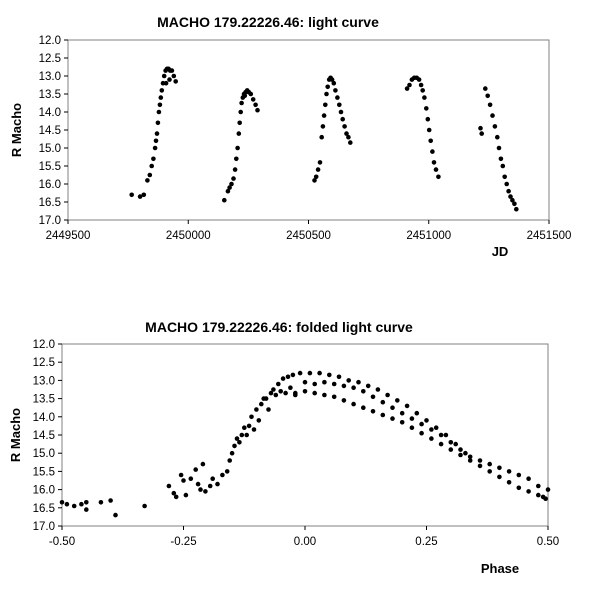 The height and width of the screenshot is (600, 600). What do you see at coordinates (308, 236) in the screenshot?
I see `x-tick-label: 2450500` at bounding box center [308, 236].